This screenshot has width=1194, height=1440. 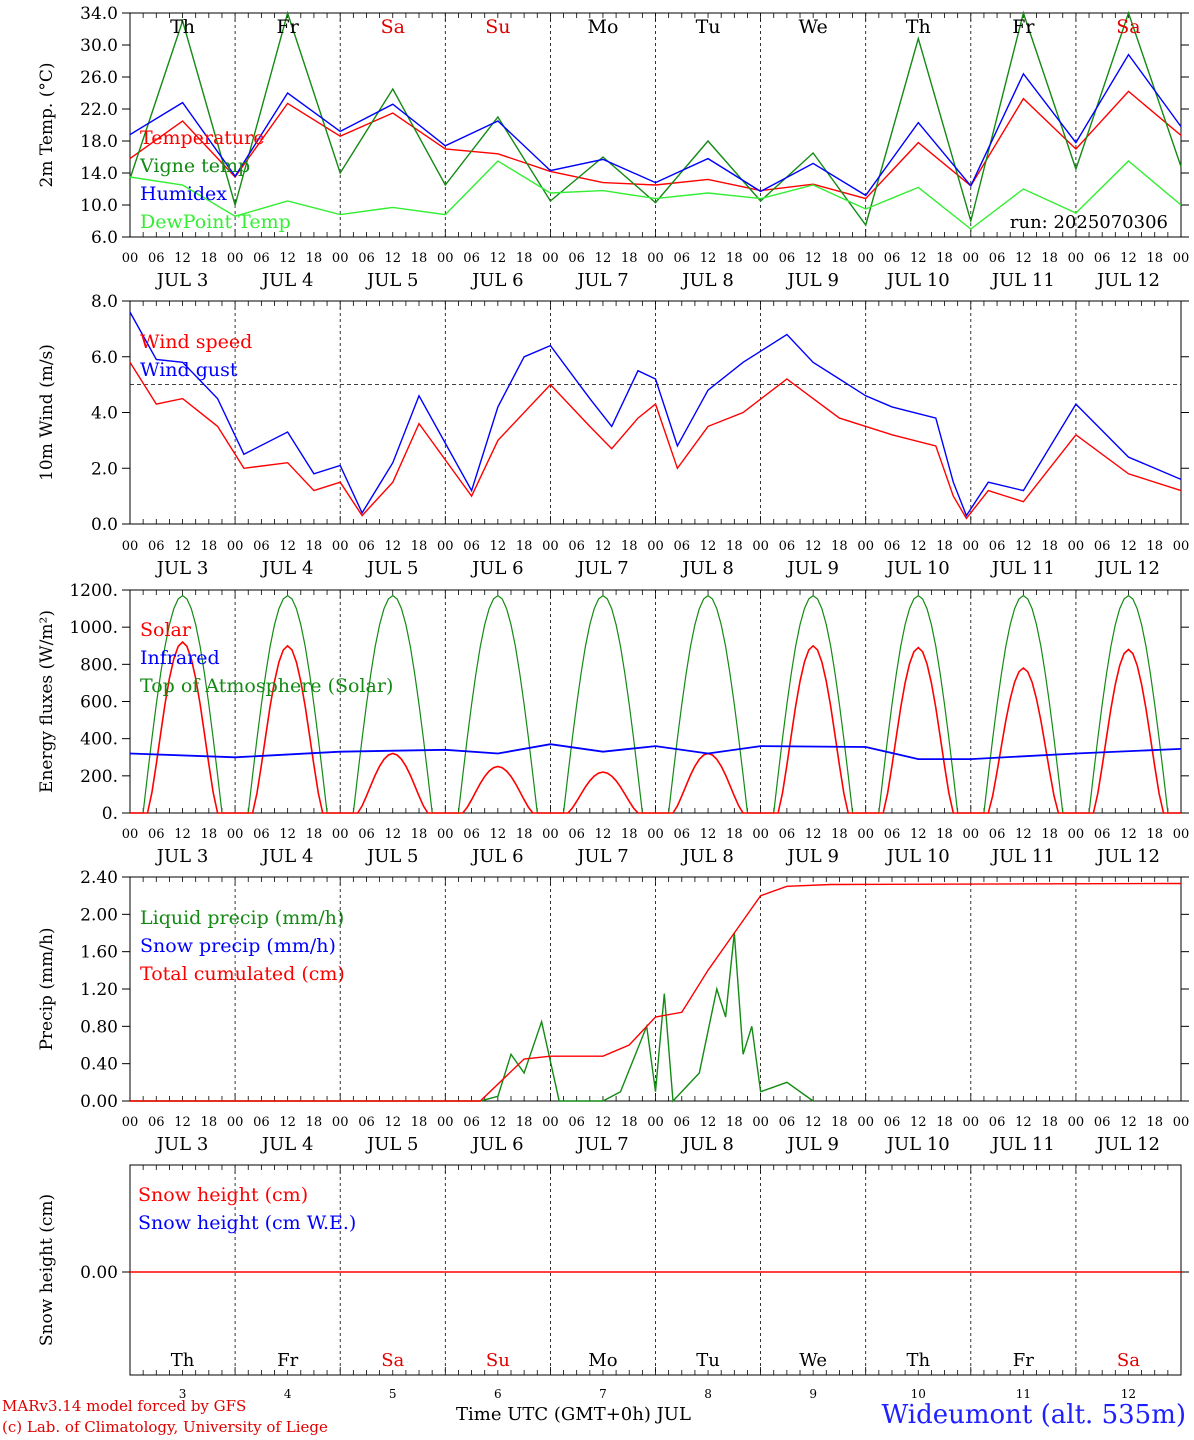 What do you see at coordinates (104, 414) in the screenshot?
I see `panel-2-ytick-label: 4.0` at bounding box center [104, 414].